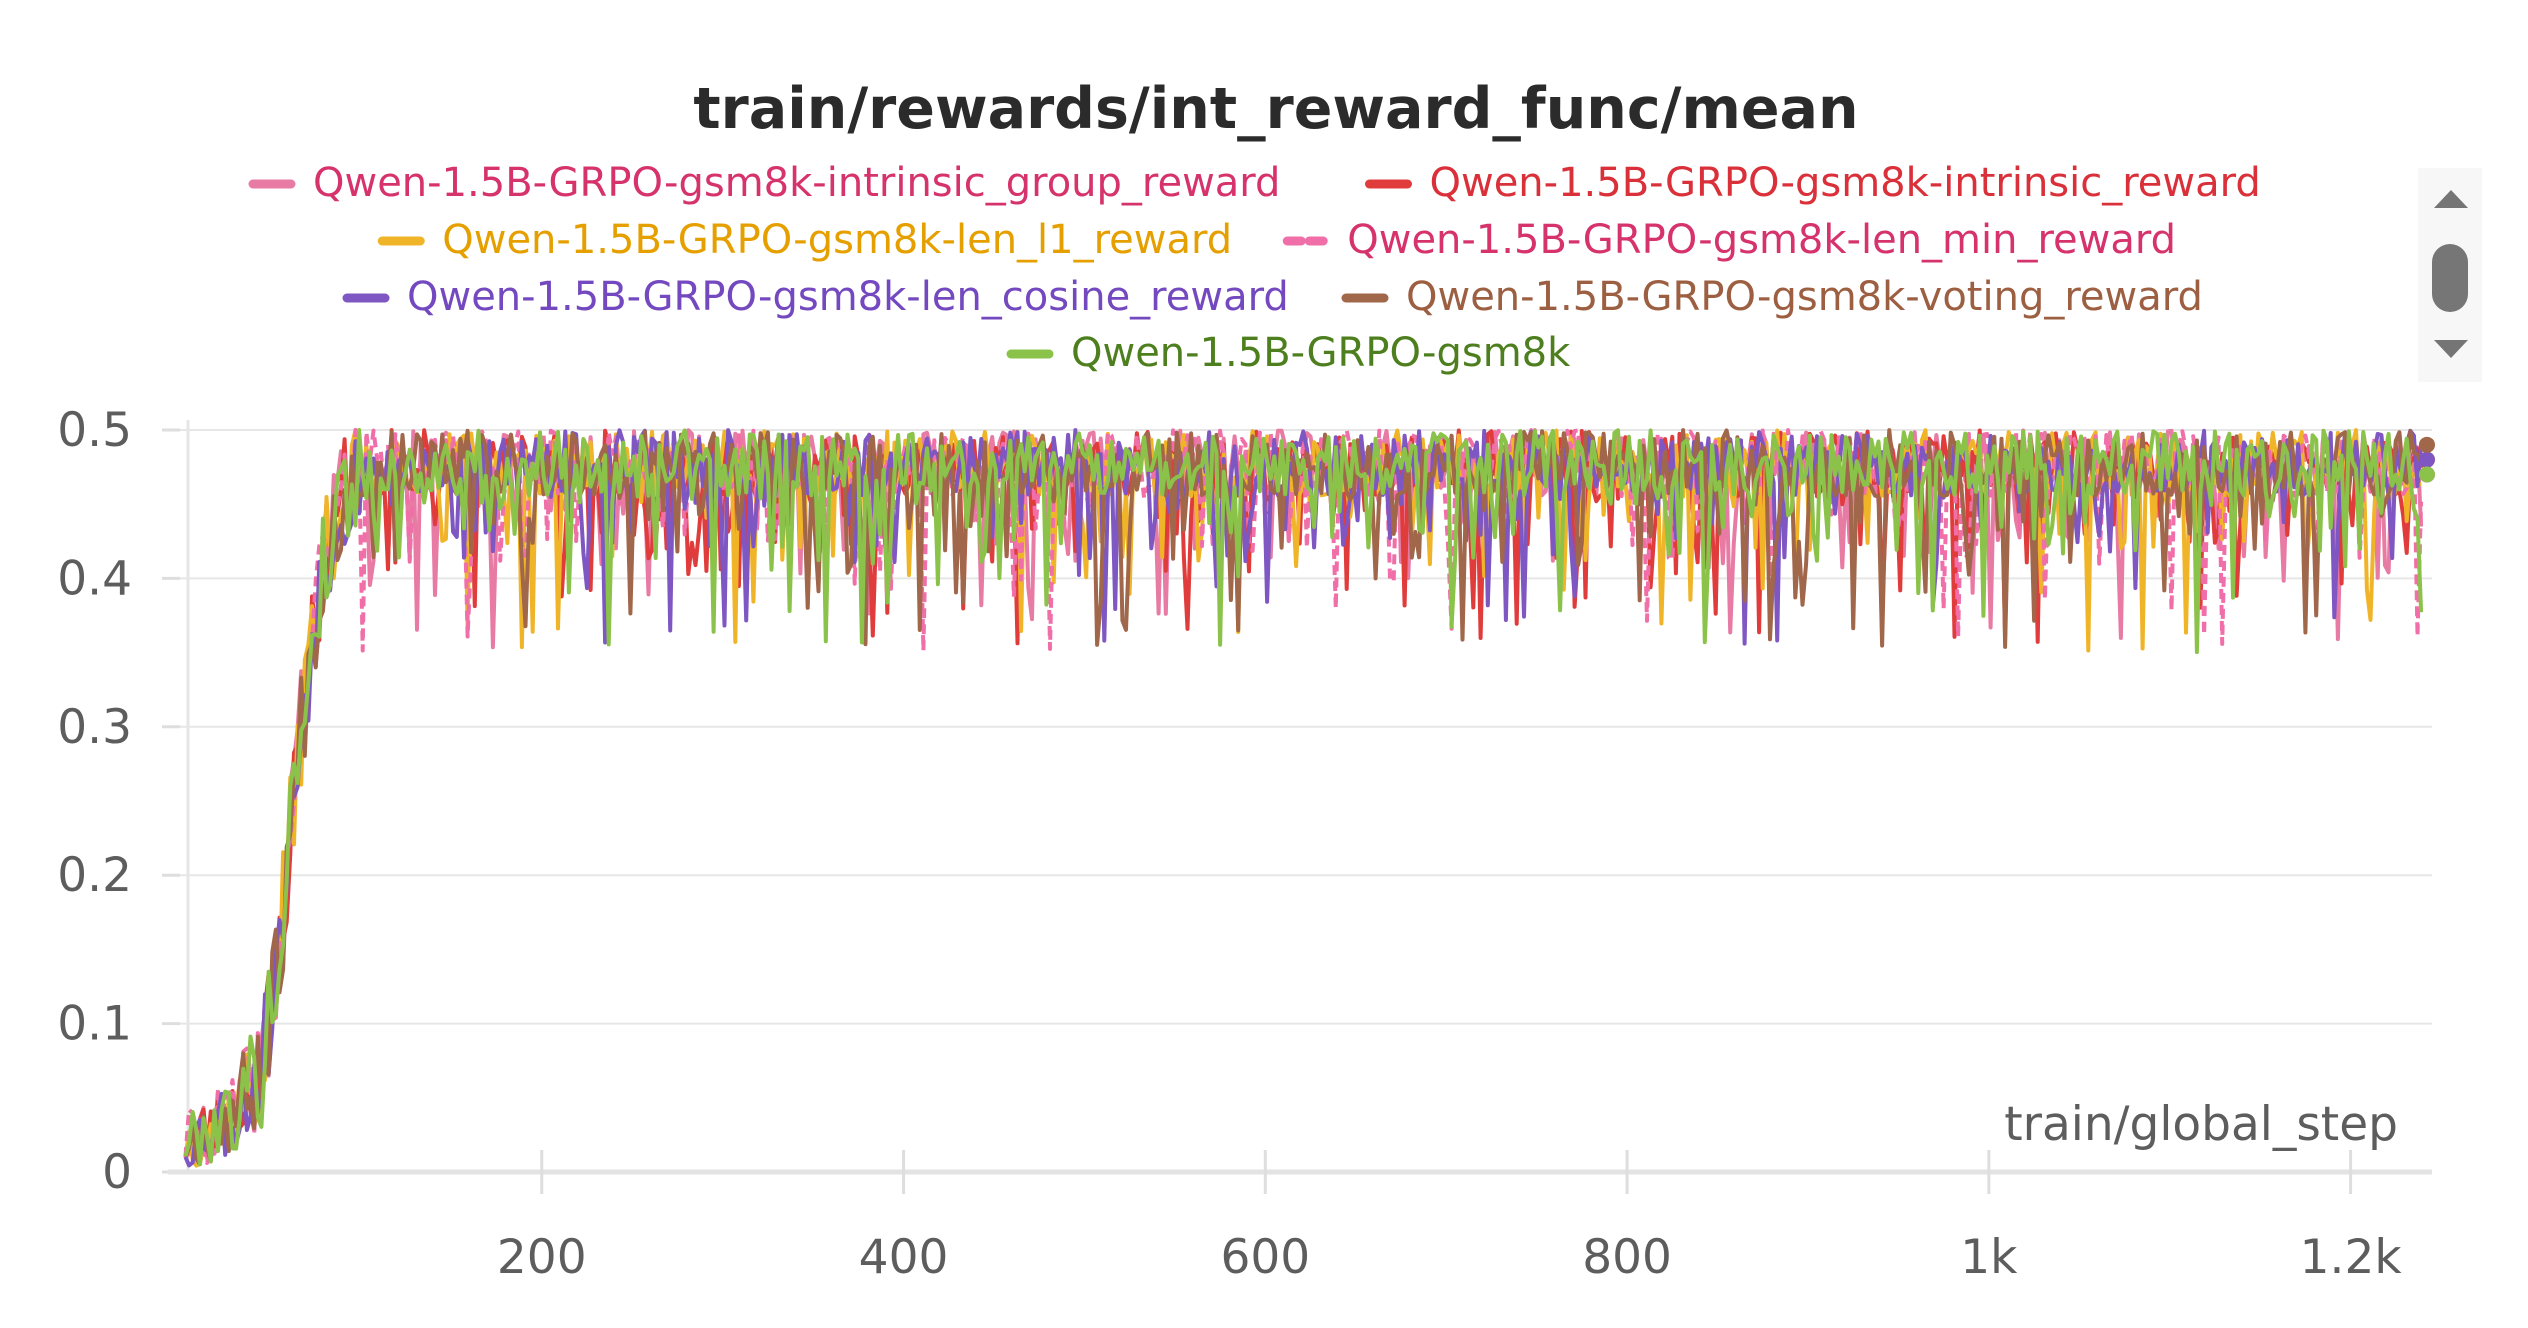  I want to click on legend-label: Qwen-1.5B-GRPO-gsm8k-len_min_reward, so click(1761, 240).